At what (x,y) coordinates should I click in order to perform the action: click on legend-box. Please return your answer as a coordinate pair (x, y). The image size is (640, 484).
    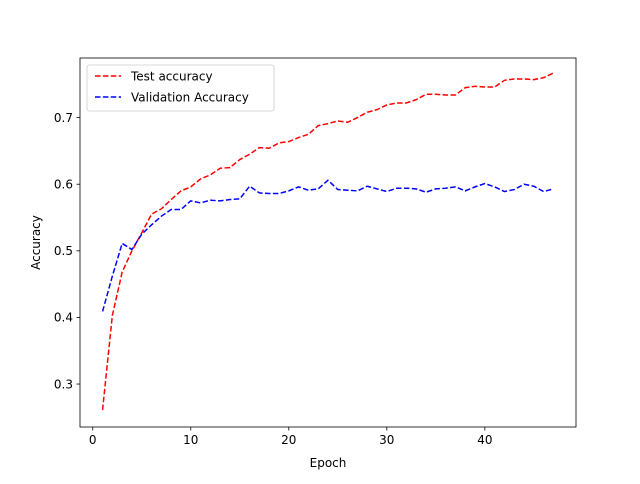
    Looking at the image, I should click on (180, 88).